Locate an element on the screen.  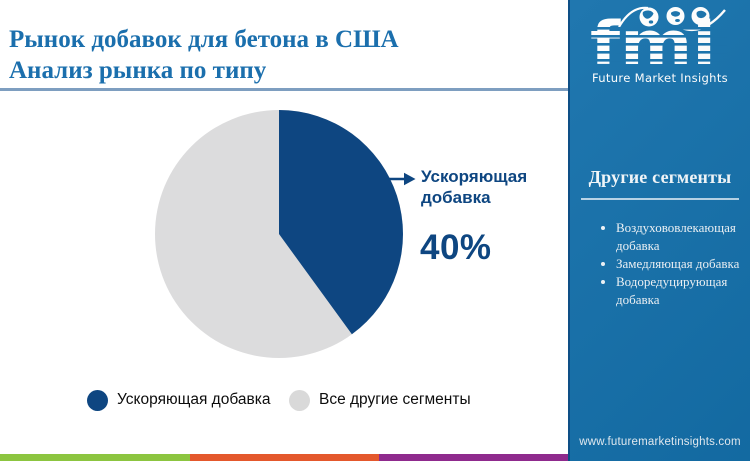
legend-item-accelerating: Ускоряющая добавка is located at coordinates (178, 400).